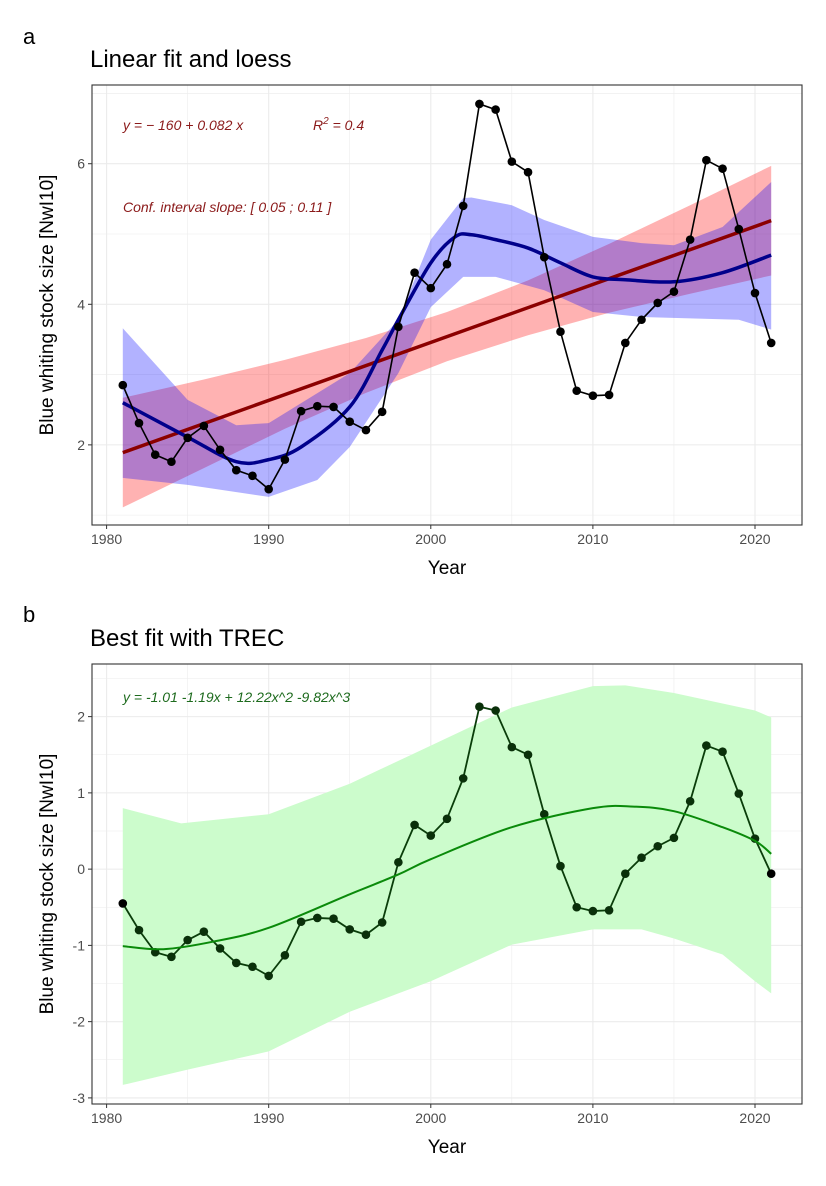  Describe the element at coordinates (29, 36) in the screenshot. I see `panel-a-tag: a` at that location.